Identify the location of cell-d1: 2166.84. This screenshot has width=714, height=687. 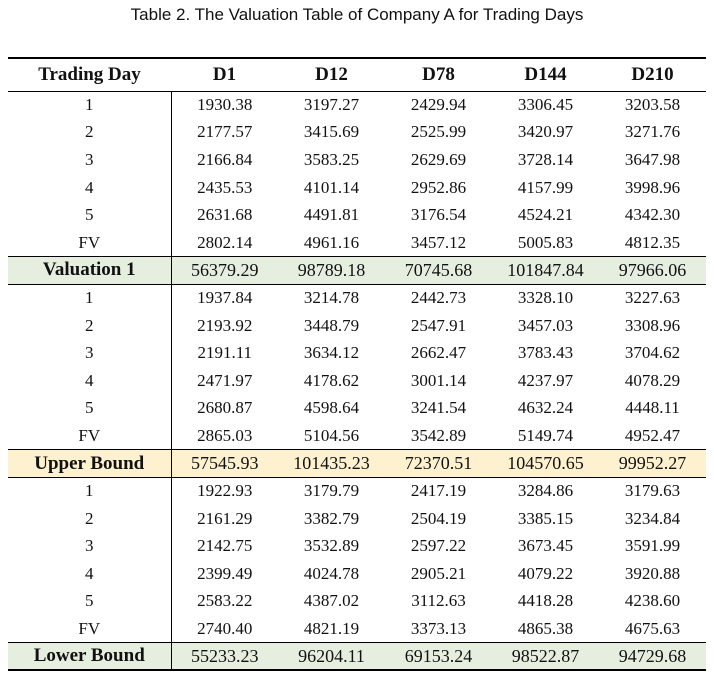
(225, 159).